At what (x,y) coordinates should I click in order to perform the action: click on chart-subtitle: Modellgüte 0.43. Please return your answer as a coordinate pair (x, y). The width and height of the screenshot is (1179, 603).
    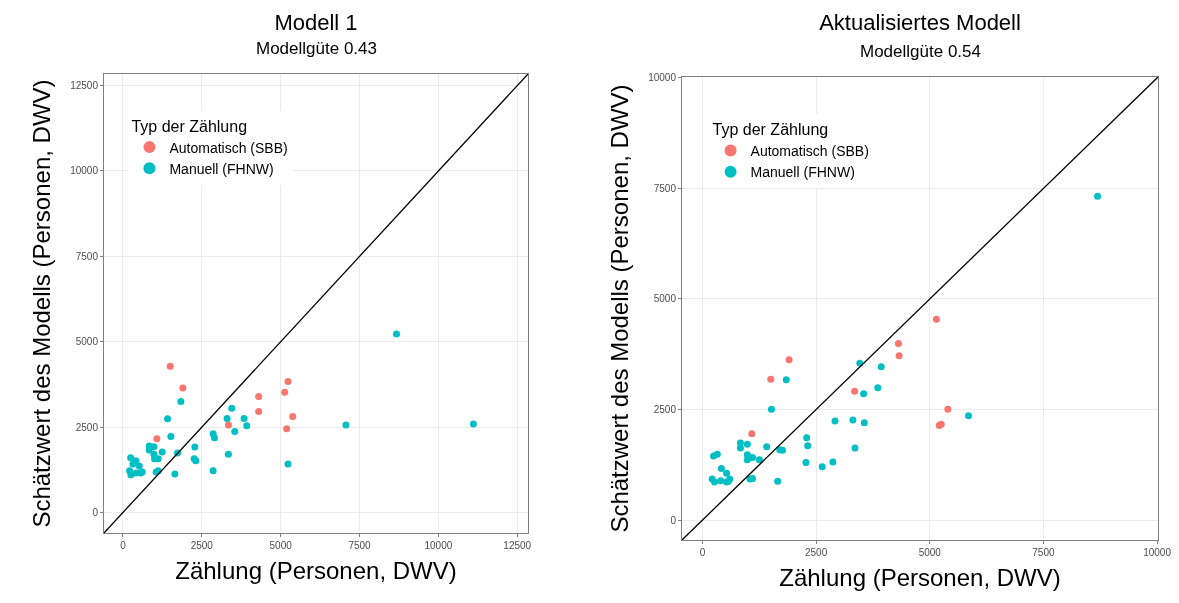
    Looking at the image, I should click on (316, 48).